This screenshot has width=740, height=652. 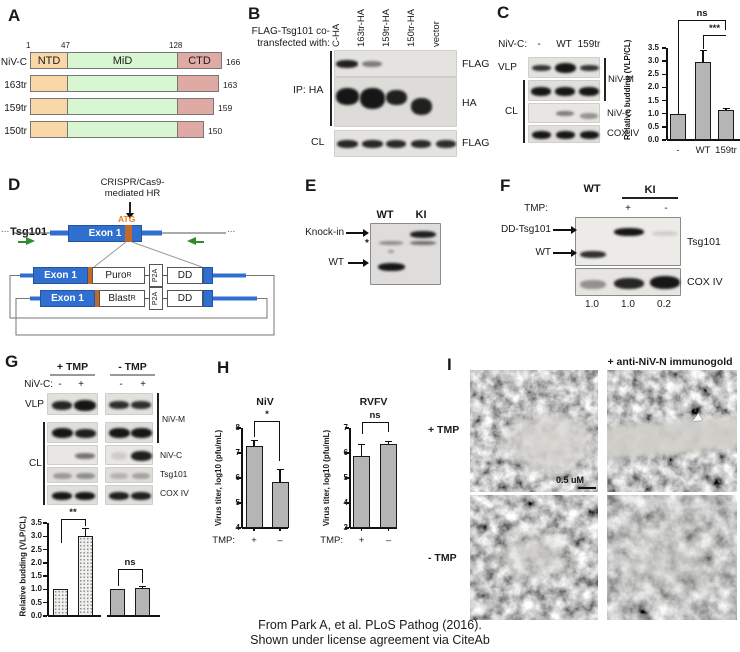 What do you see at coordinates (105, 233) in the screenshot?
I see `exon1-genomic-box: Exon 1` at bounding box center [105, 233].